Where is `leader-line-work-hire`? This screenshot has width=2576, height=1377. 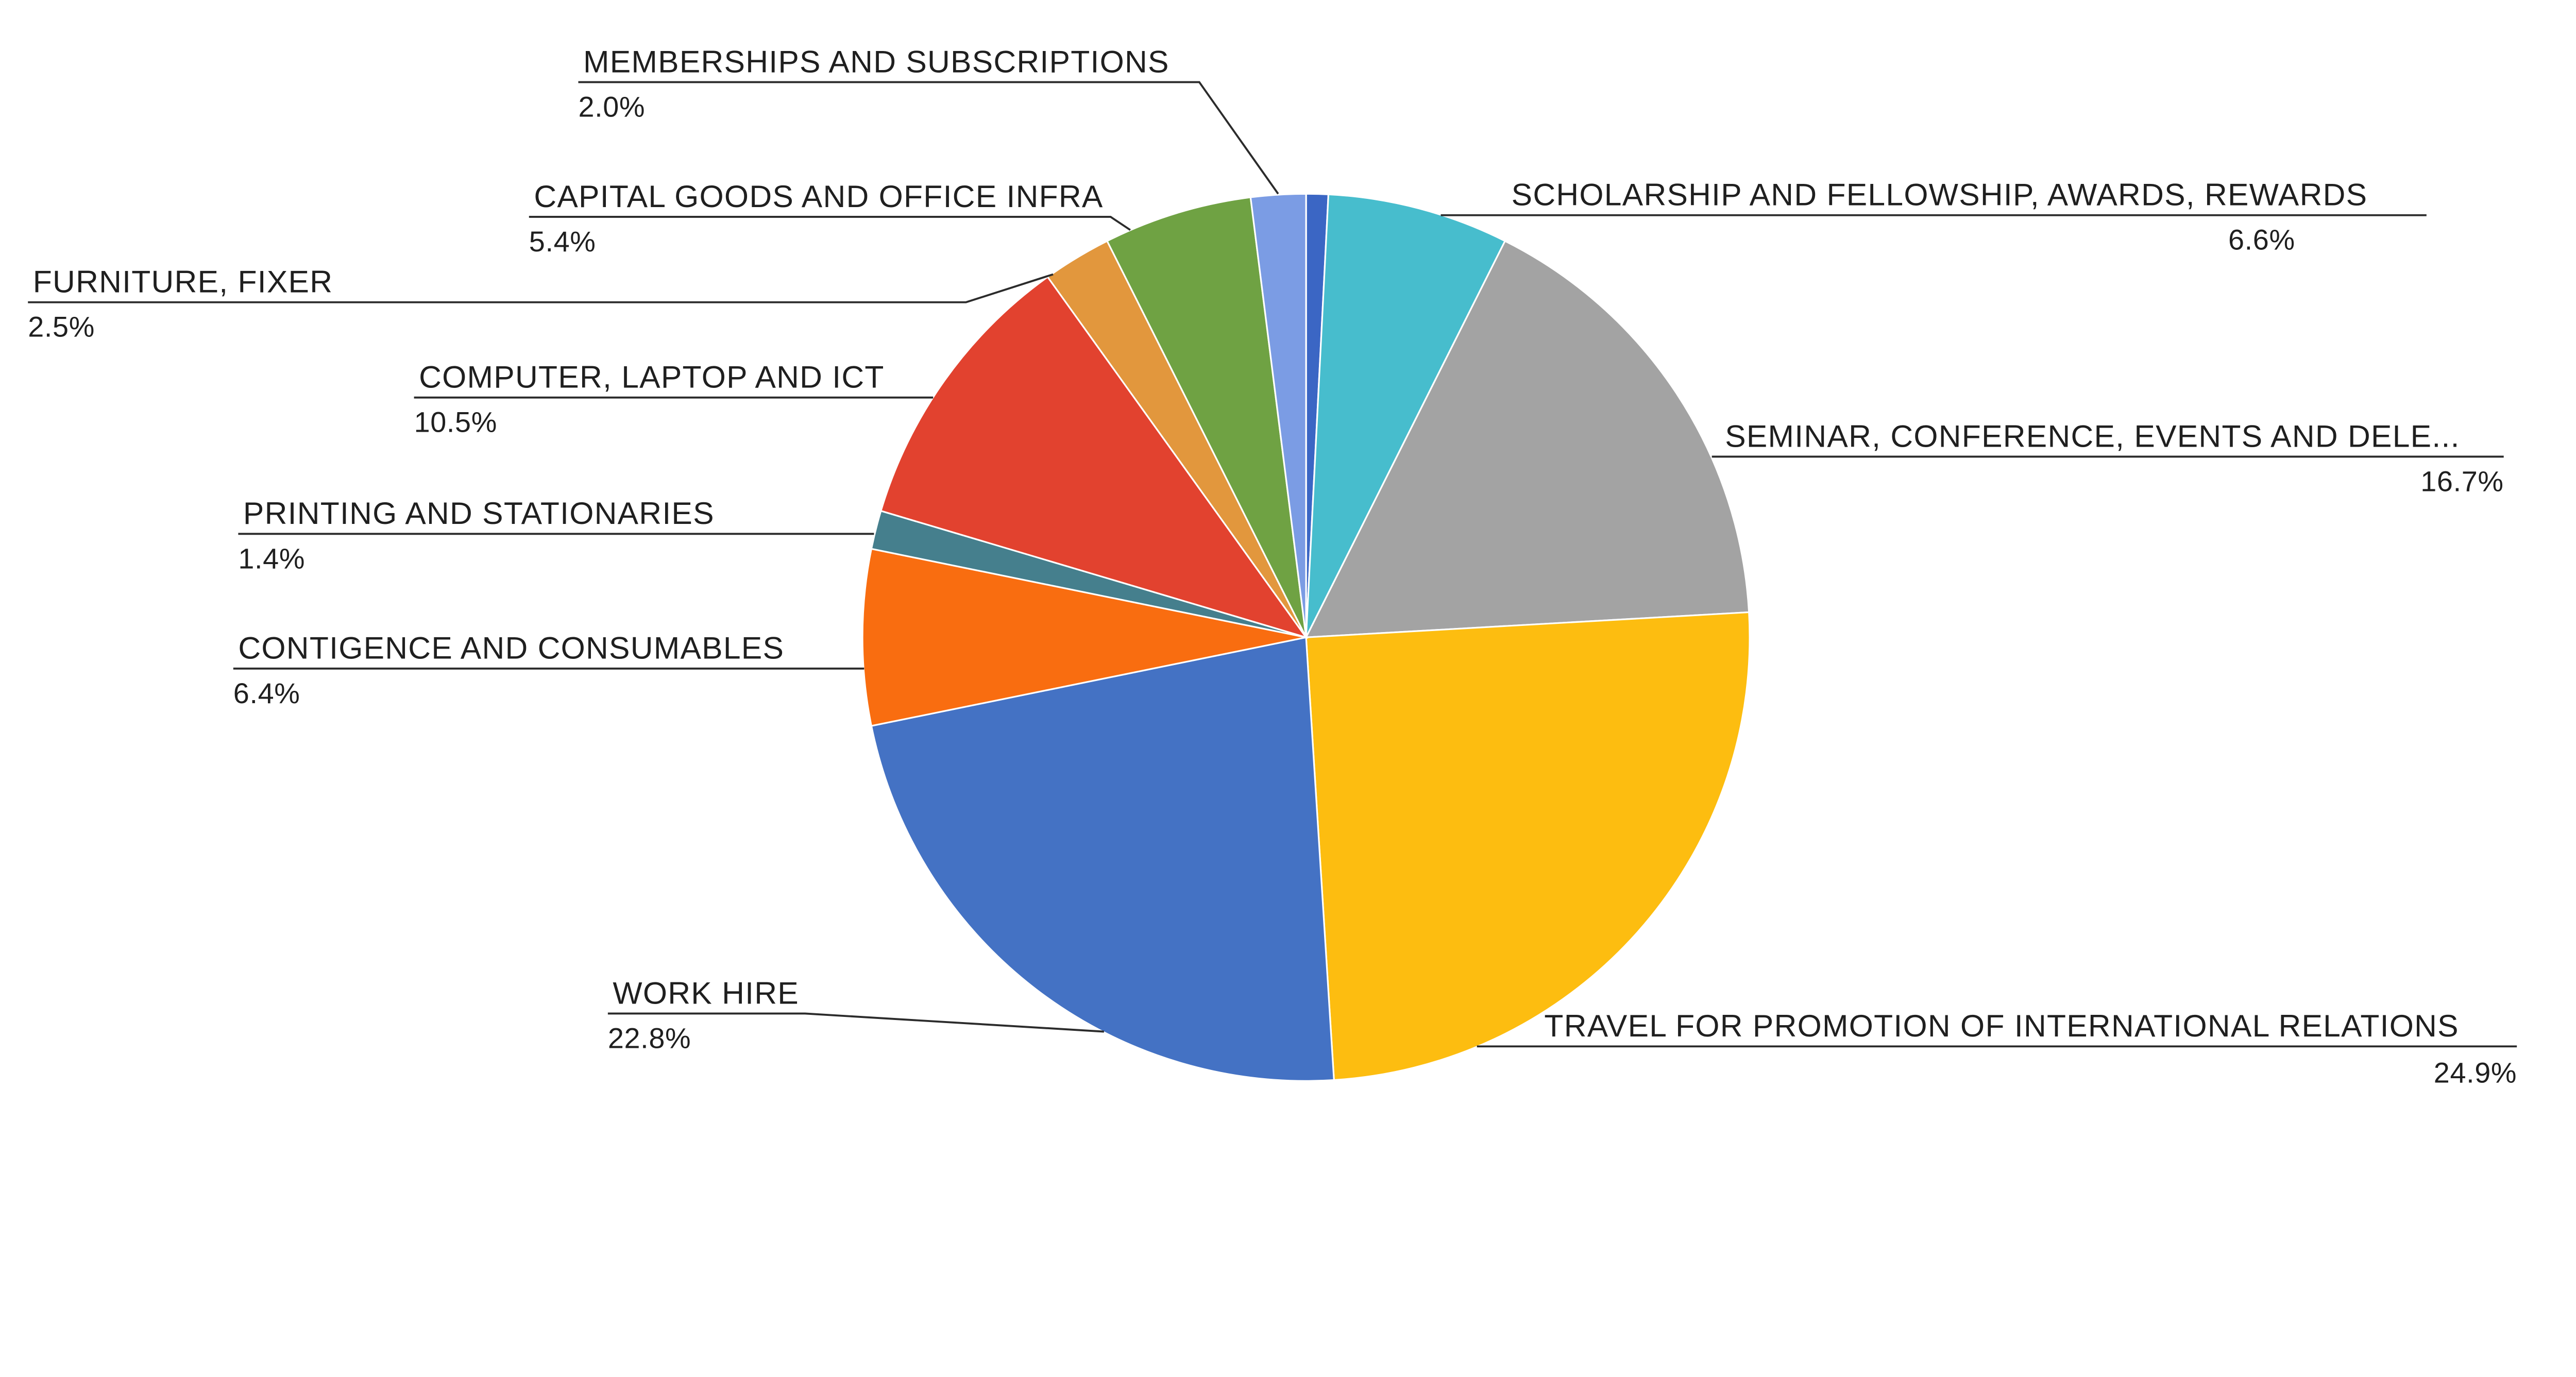
leader-line-work-hire is located at coordinates (856, 1022).